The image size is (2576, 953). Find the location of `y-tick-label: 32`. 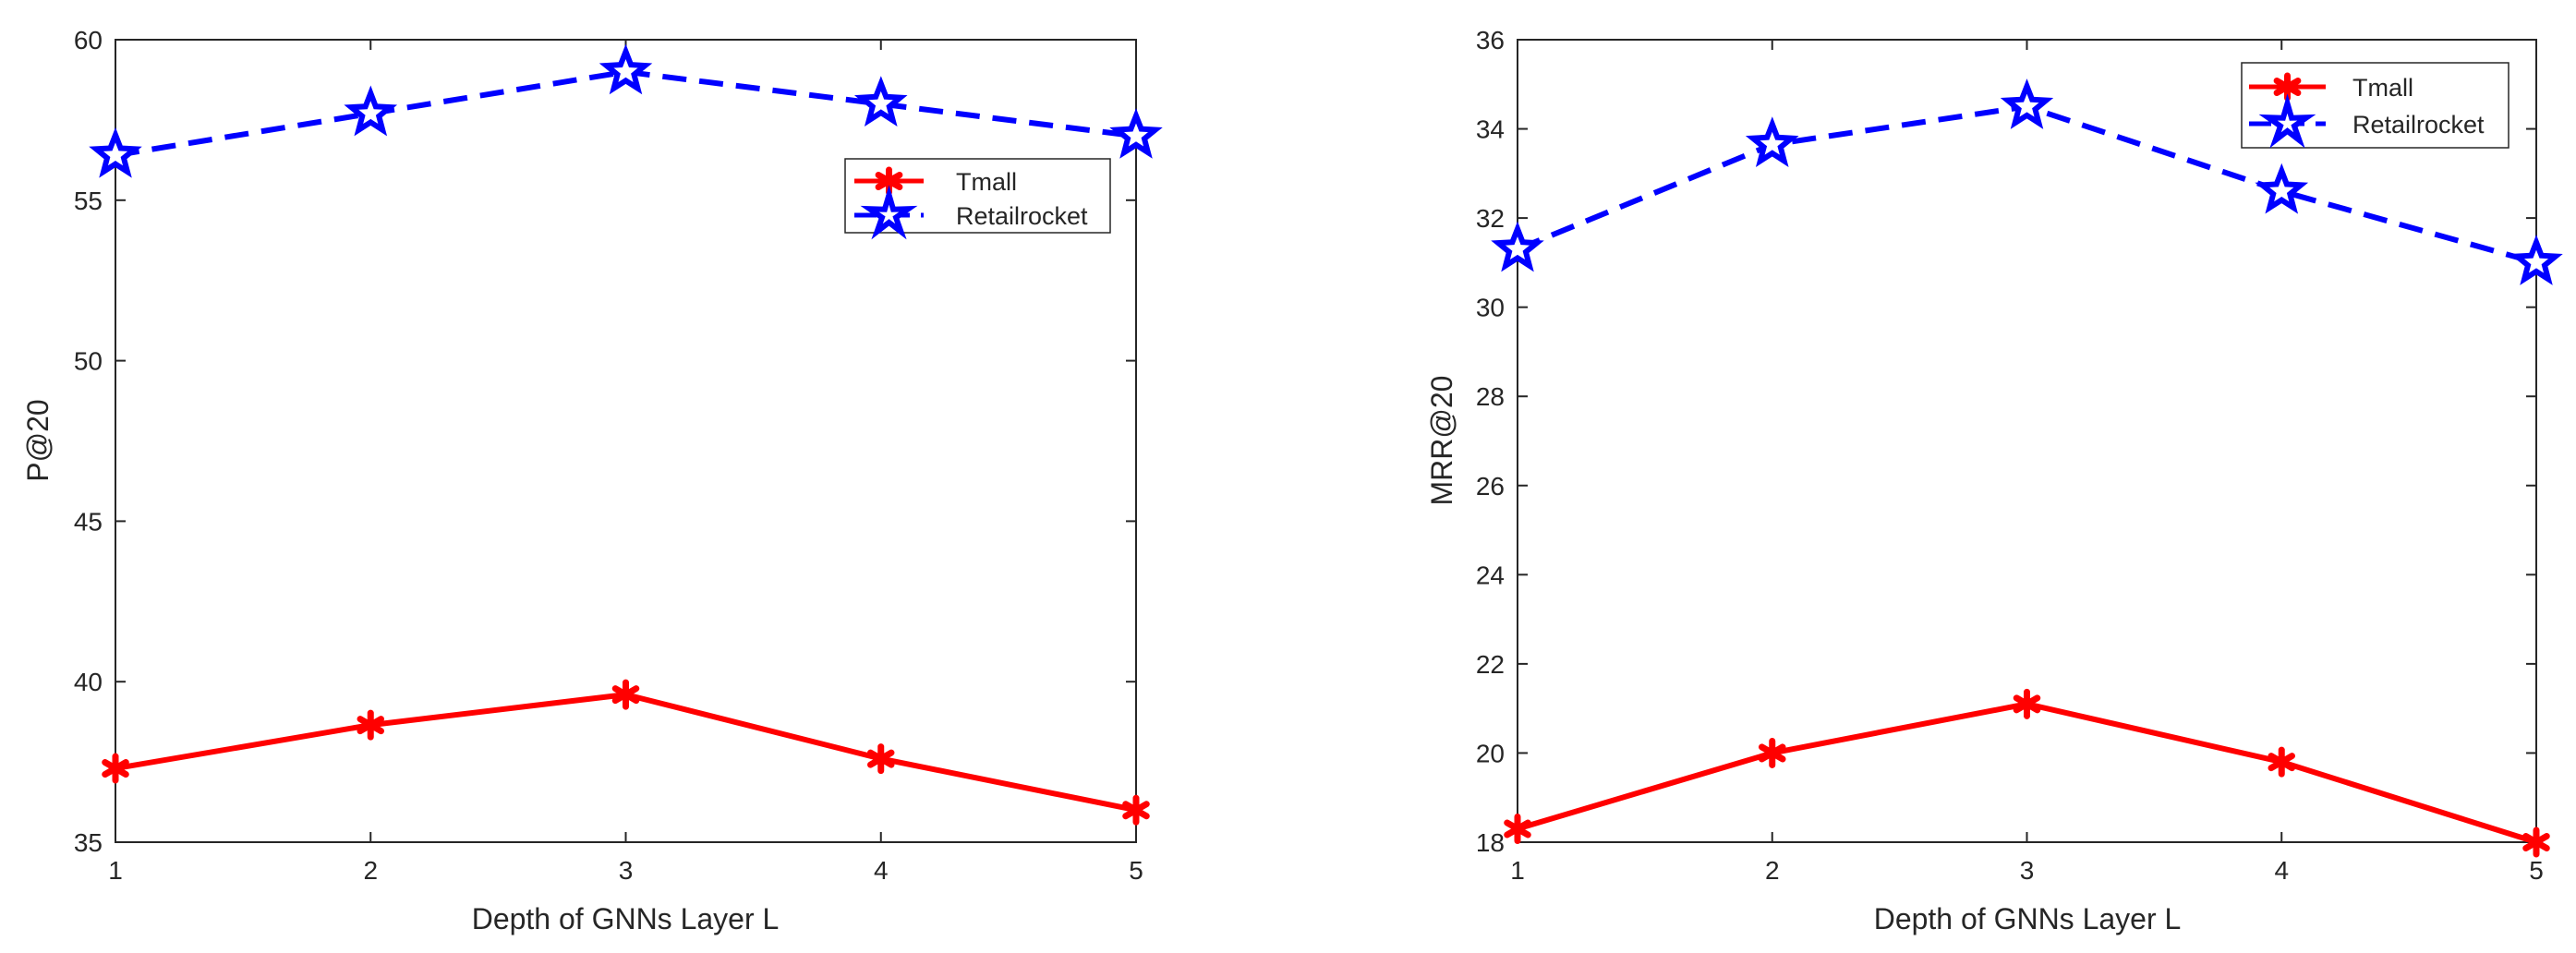

y-tick-label: 32 is located at coordinates (1490, 218).